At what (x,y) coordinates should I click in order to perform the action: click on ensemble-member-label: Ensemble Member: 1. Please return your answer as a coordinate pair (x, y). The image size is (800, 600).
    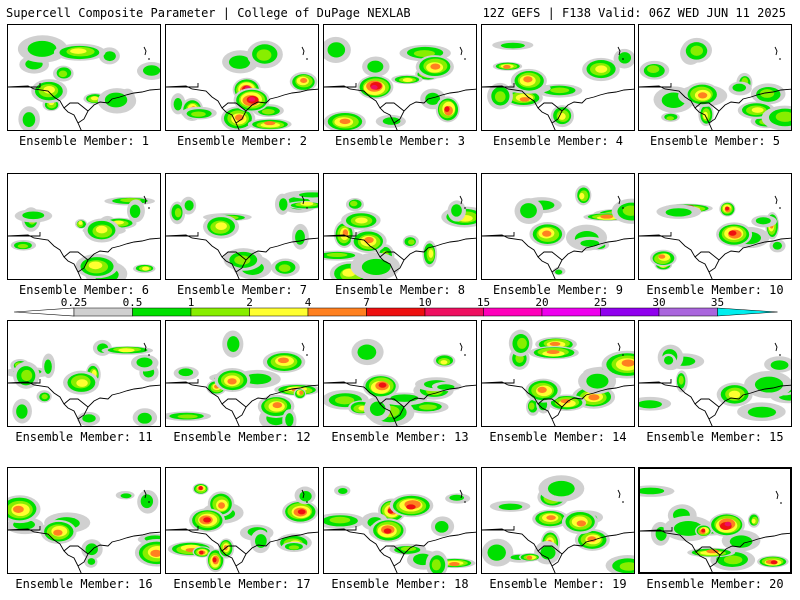
    Looking at the image, I should click on (84, 141).